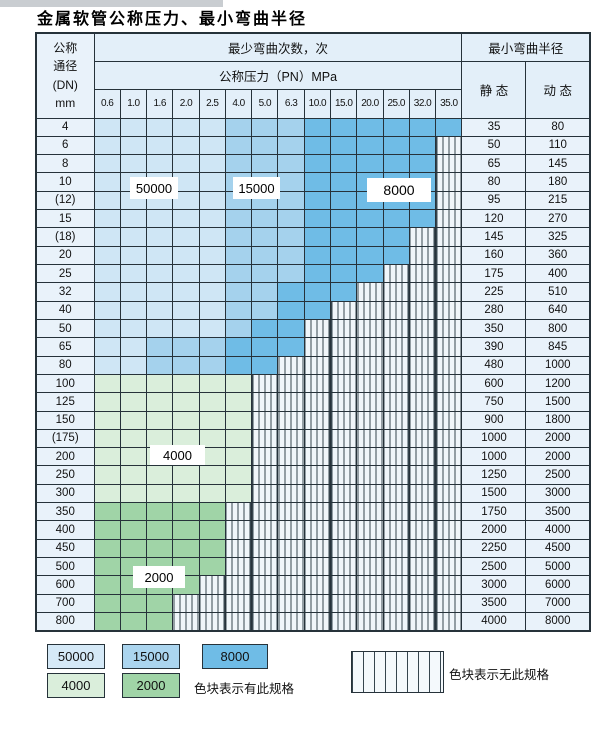 This screenshot has height=743, width=600. What do you see at coordinates (235, 656) in the screenshot?
I see `legend-item-8000: 8000` at bounding box center [235, 656].